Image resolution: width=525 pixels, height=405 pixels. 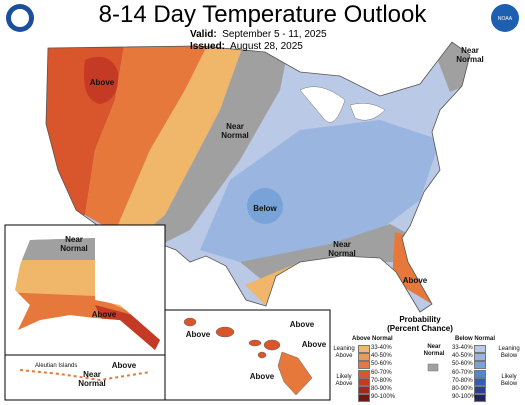 What do you see at coordinates (262, 14) in the screenshot?
I see `title: 8-14 Day Temperature Outlook` at bounding box center [262, 14].